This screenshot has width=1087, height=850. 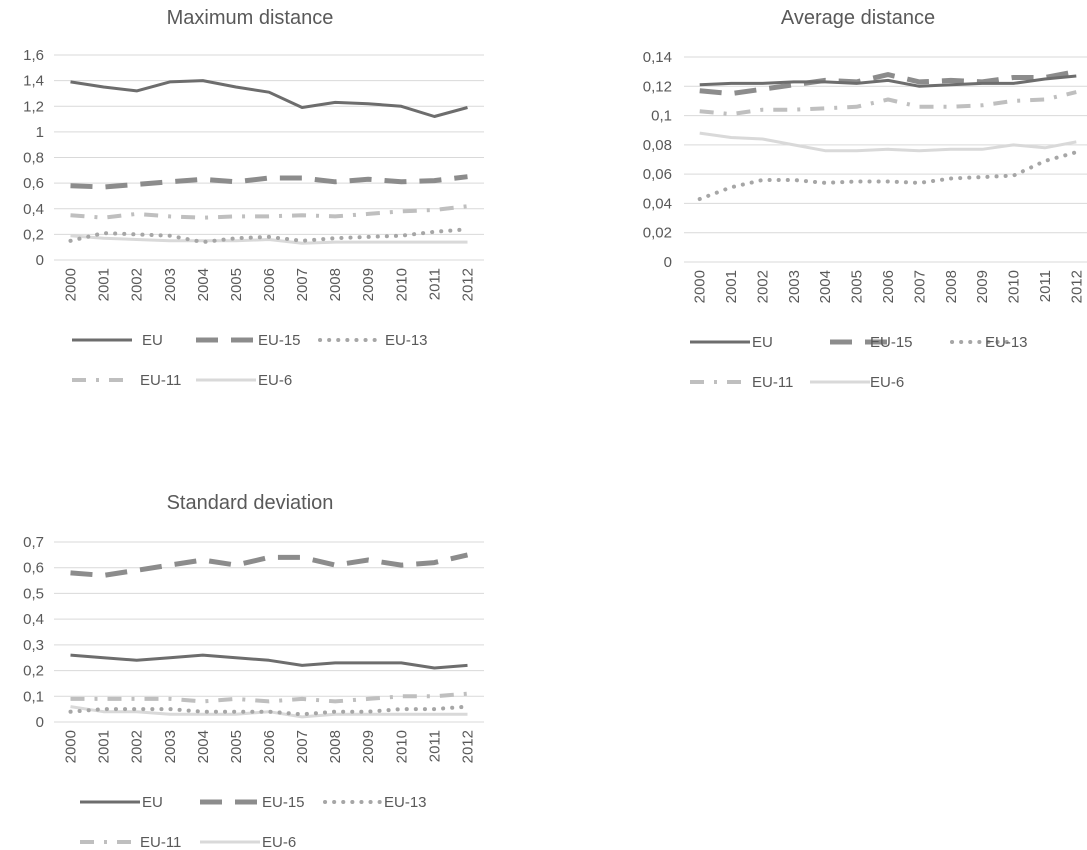 What do you see at coordinates (33, 158) in the screenshot?
I see `y-tick-label: 0,8` at bounding box center [33, 158].